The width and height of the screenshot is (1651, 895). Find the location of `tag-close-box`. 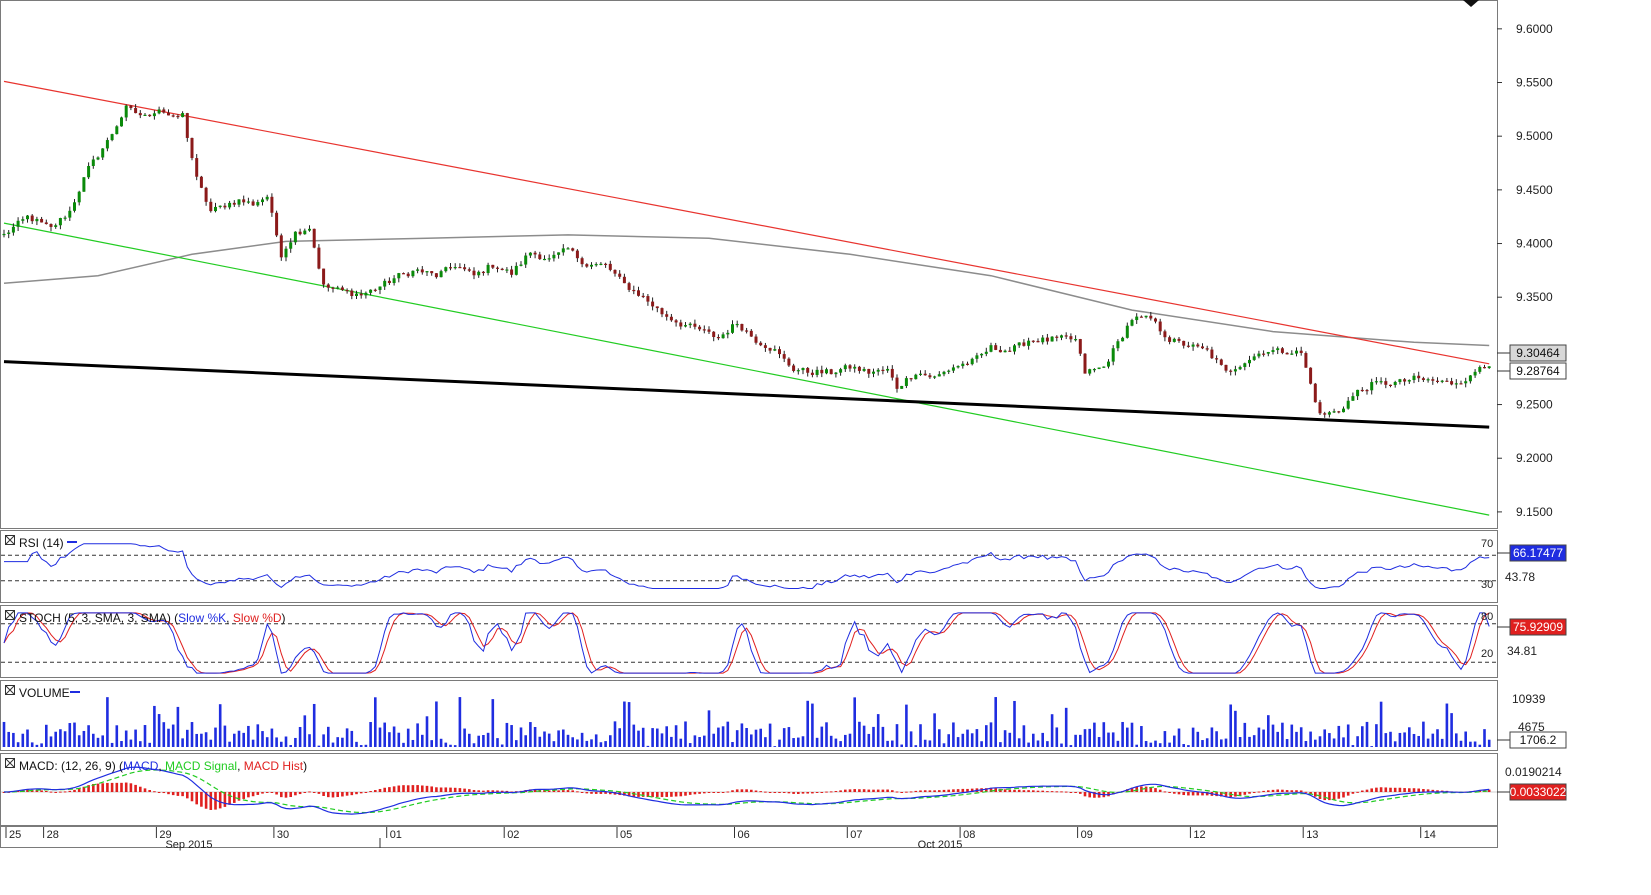

tag-close-box is located at coordinates (1538, 371).